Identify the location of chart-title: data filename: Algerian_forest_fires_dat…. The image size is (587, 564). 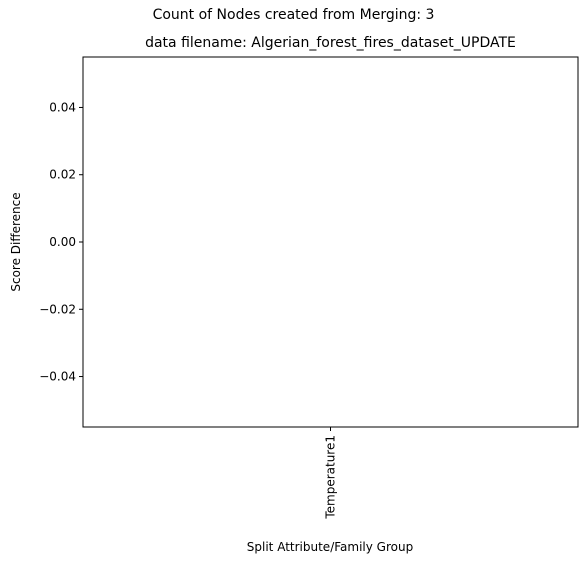
(330, 43).